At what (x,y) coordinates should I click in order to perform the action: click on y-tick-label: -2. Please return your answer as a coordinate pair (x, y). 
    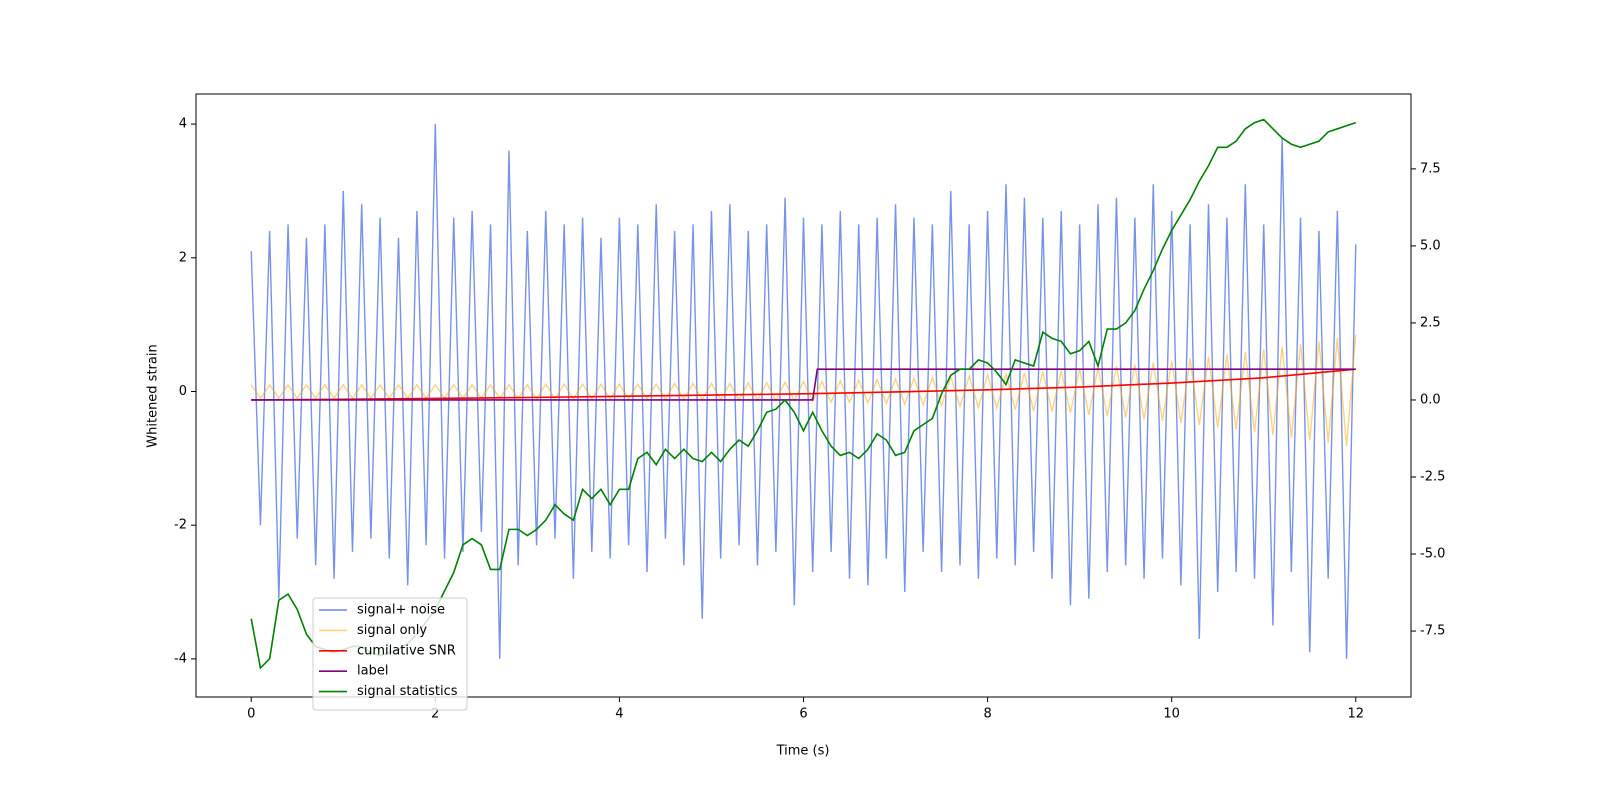
    Looking at the image, I should click on (180, 525).